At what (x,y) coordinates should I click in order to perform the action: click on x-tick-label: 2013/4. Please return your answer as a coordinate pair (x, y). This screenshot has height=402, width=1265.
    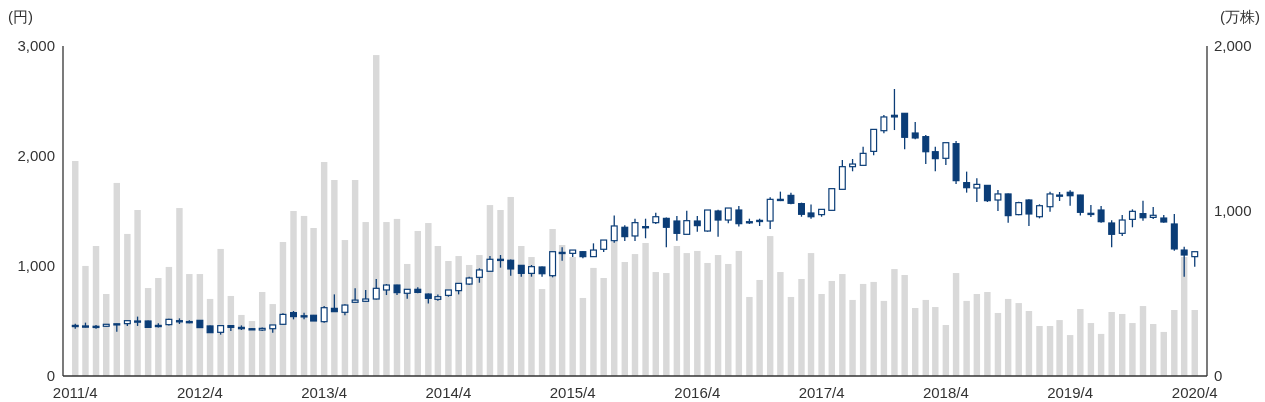
    Looking at the image, I should click on (324, 392).